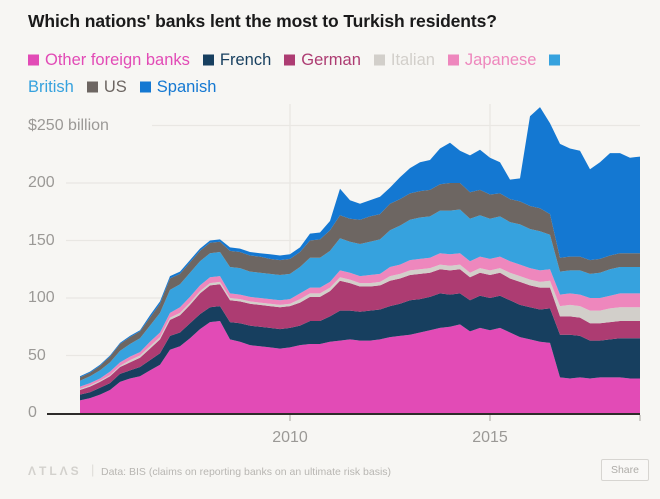 The width and height of the screenshot is (660, 499). I want to click on legend-swatch-us, so click(92, 87).